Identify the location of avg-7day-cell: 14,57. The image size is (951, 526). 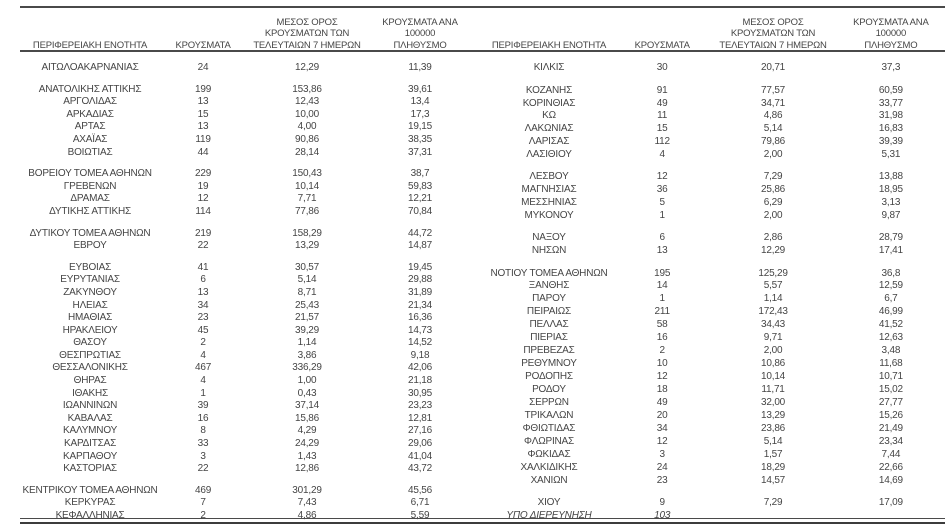
(773, 480).